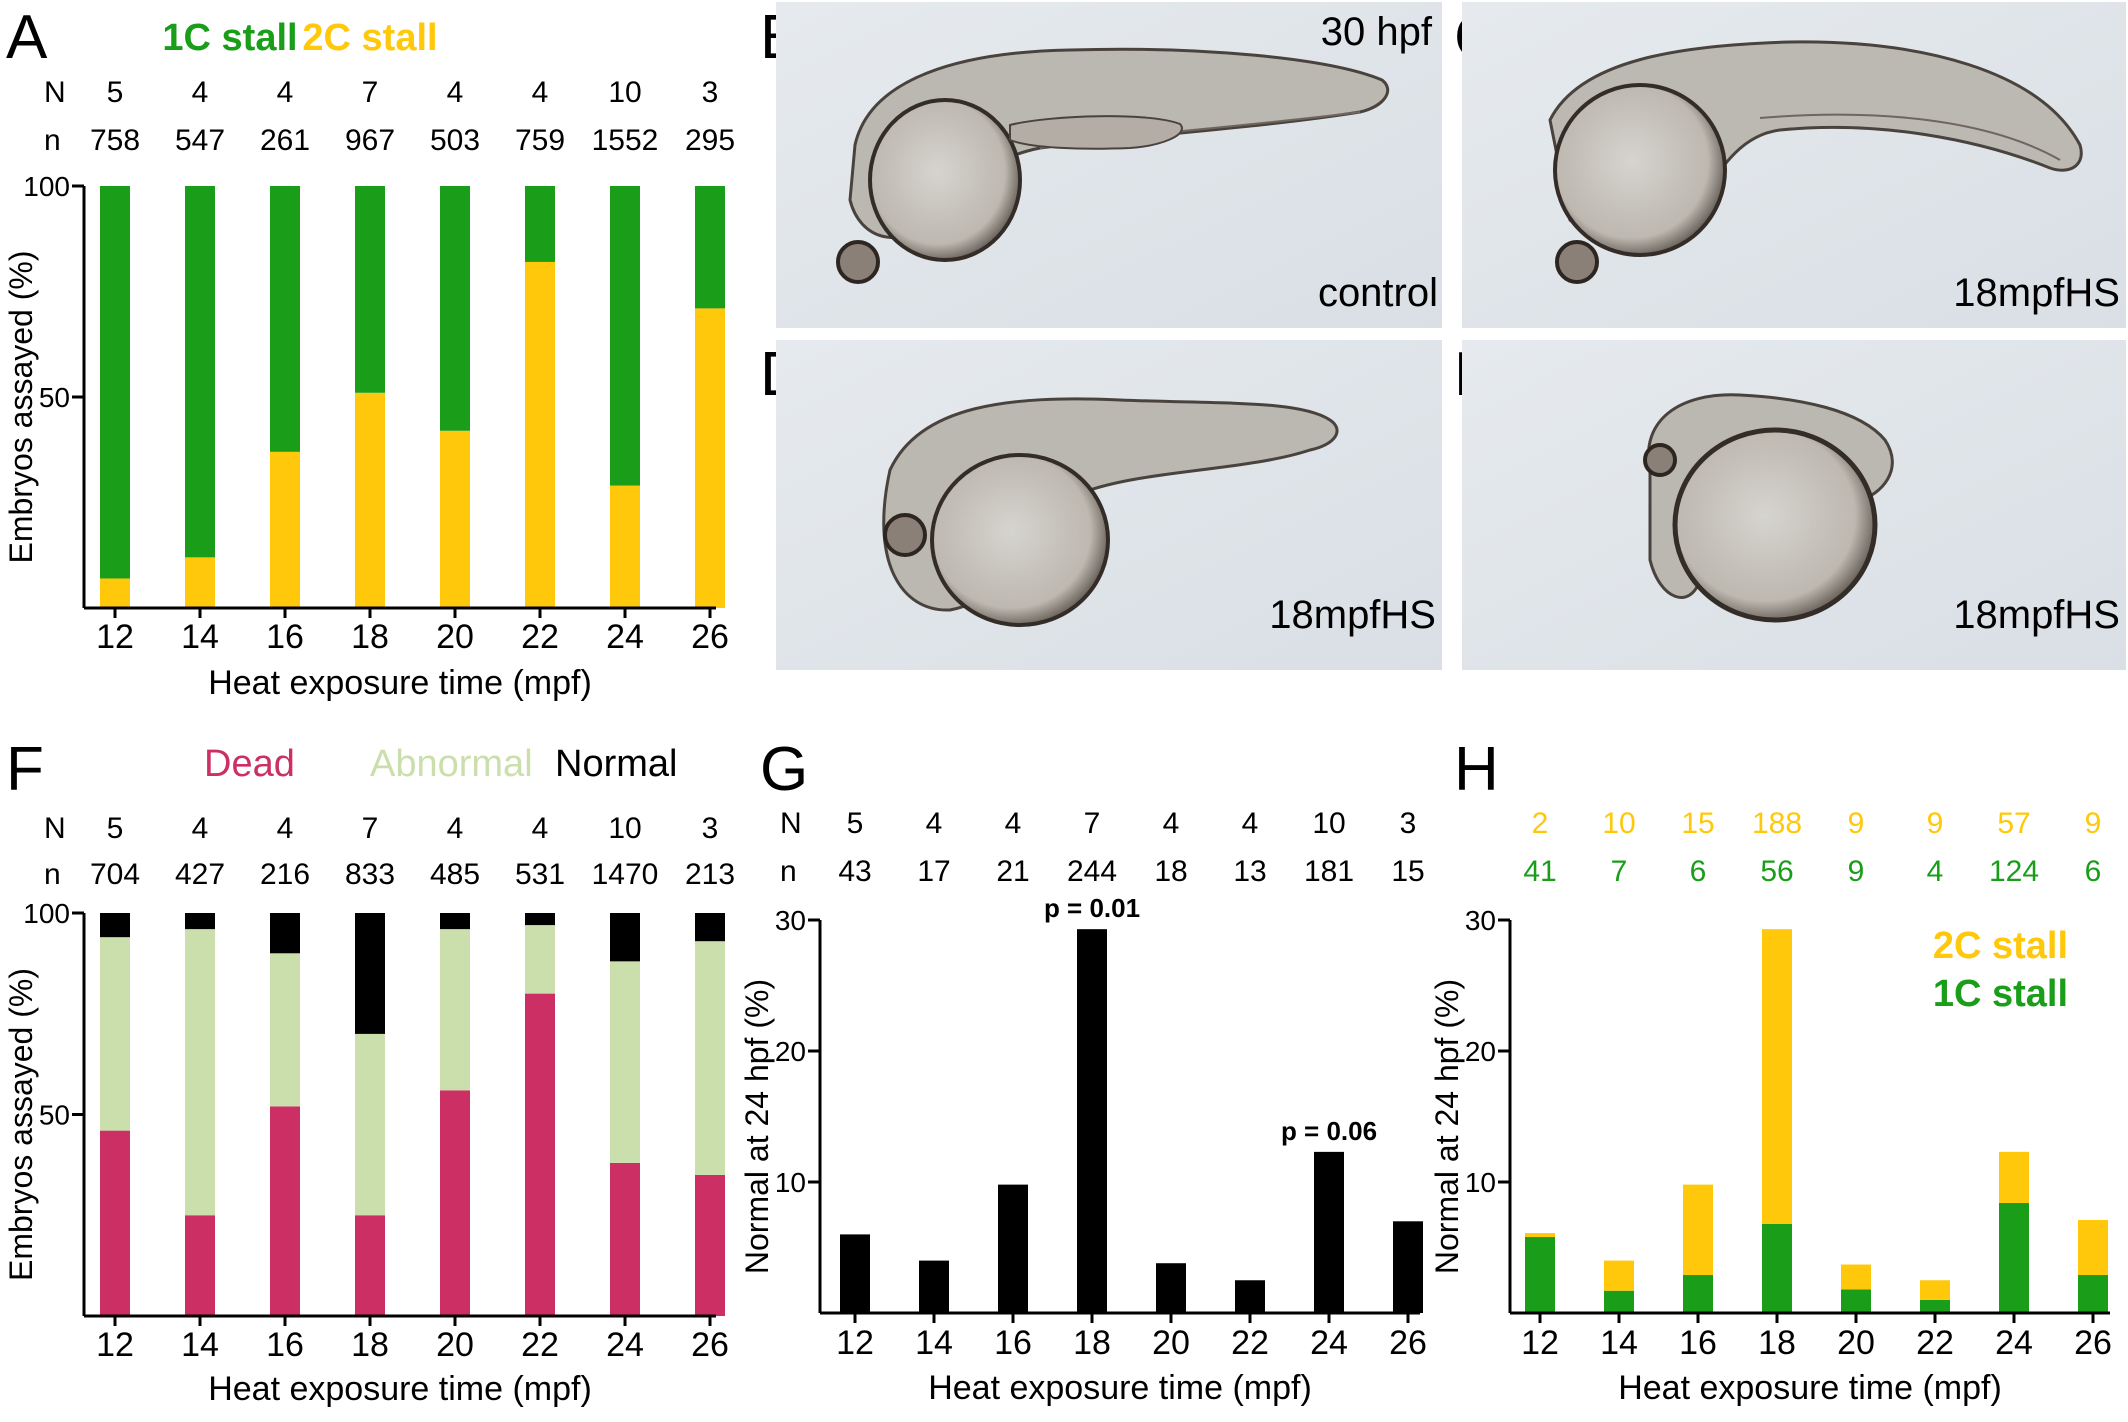  I want to click on panel-letter-F: F, so click(25, 769).